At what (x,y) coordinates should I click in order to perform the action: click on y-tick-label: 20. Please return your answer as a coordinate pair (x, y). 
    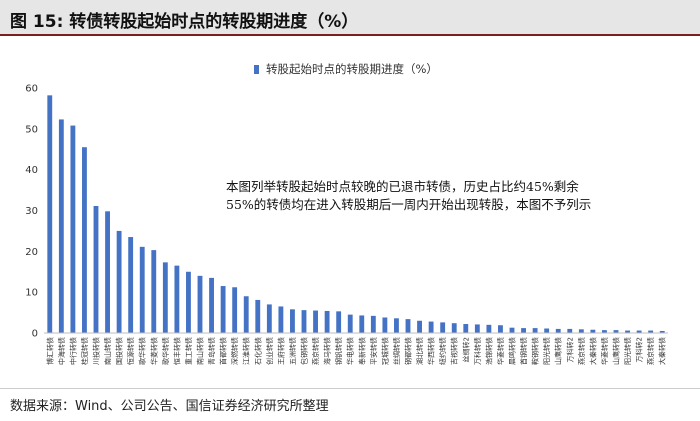
    Looking at the image, I should click on (31, 252).